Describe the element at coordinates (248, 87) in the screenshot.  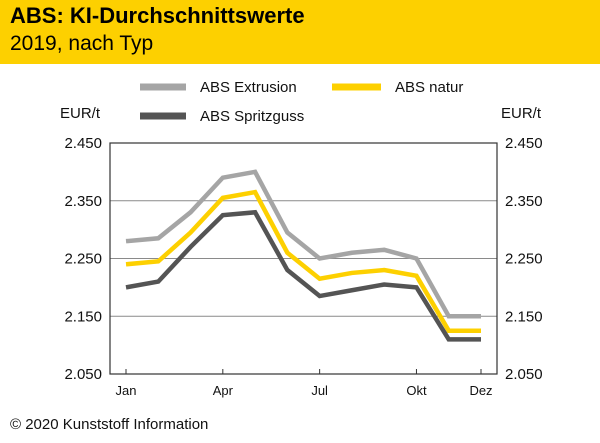
I see `legend-label-1: ABS Extrusion` at that location.